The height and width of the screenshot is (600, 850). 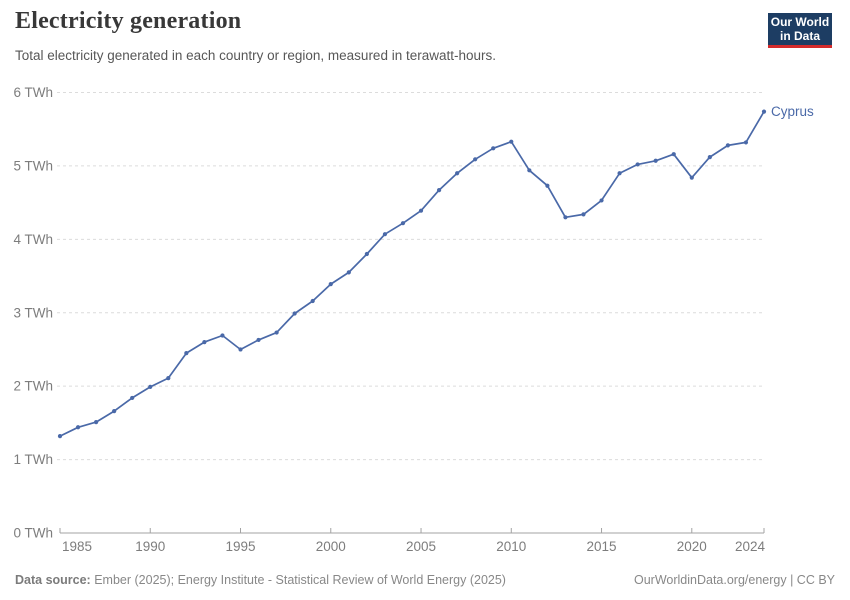 I want to click on owid-footer-link: OurWorldinData.org/energy | CC BY, so click(x=734, y=580).